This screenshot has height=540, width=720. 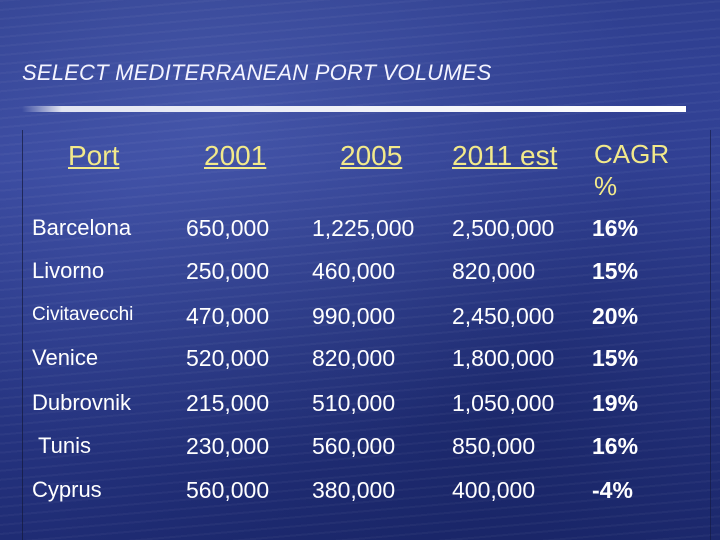 What do you see at coordinates (503, 228) in the screenshot?
I see `table-row-0-2011: 2,500,000` at bounding box center [503, 228].